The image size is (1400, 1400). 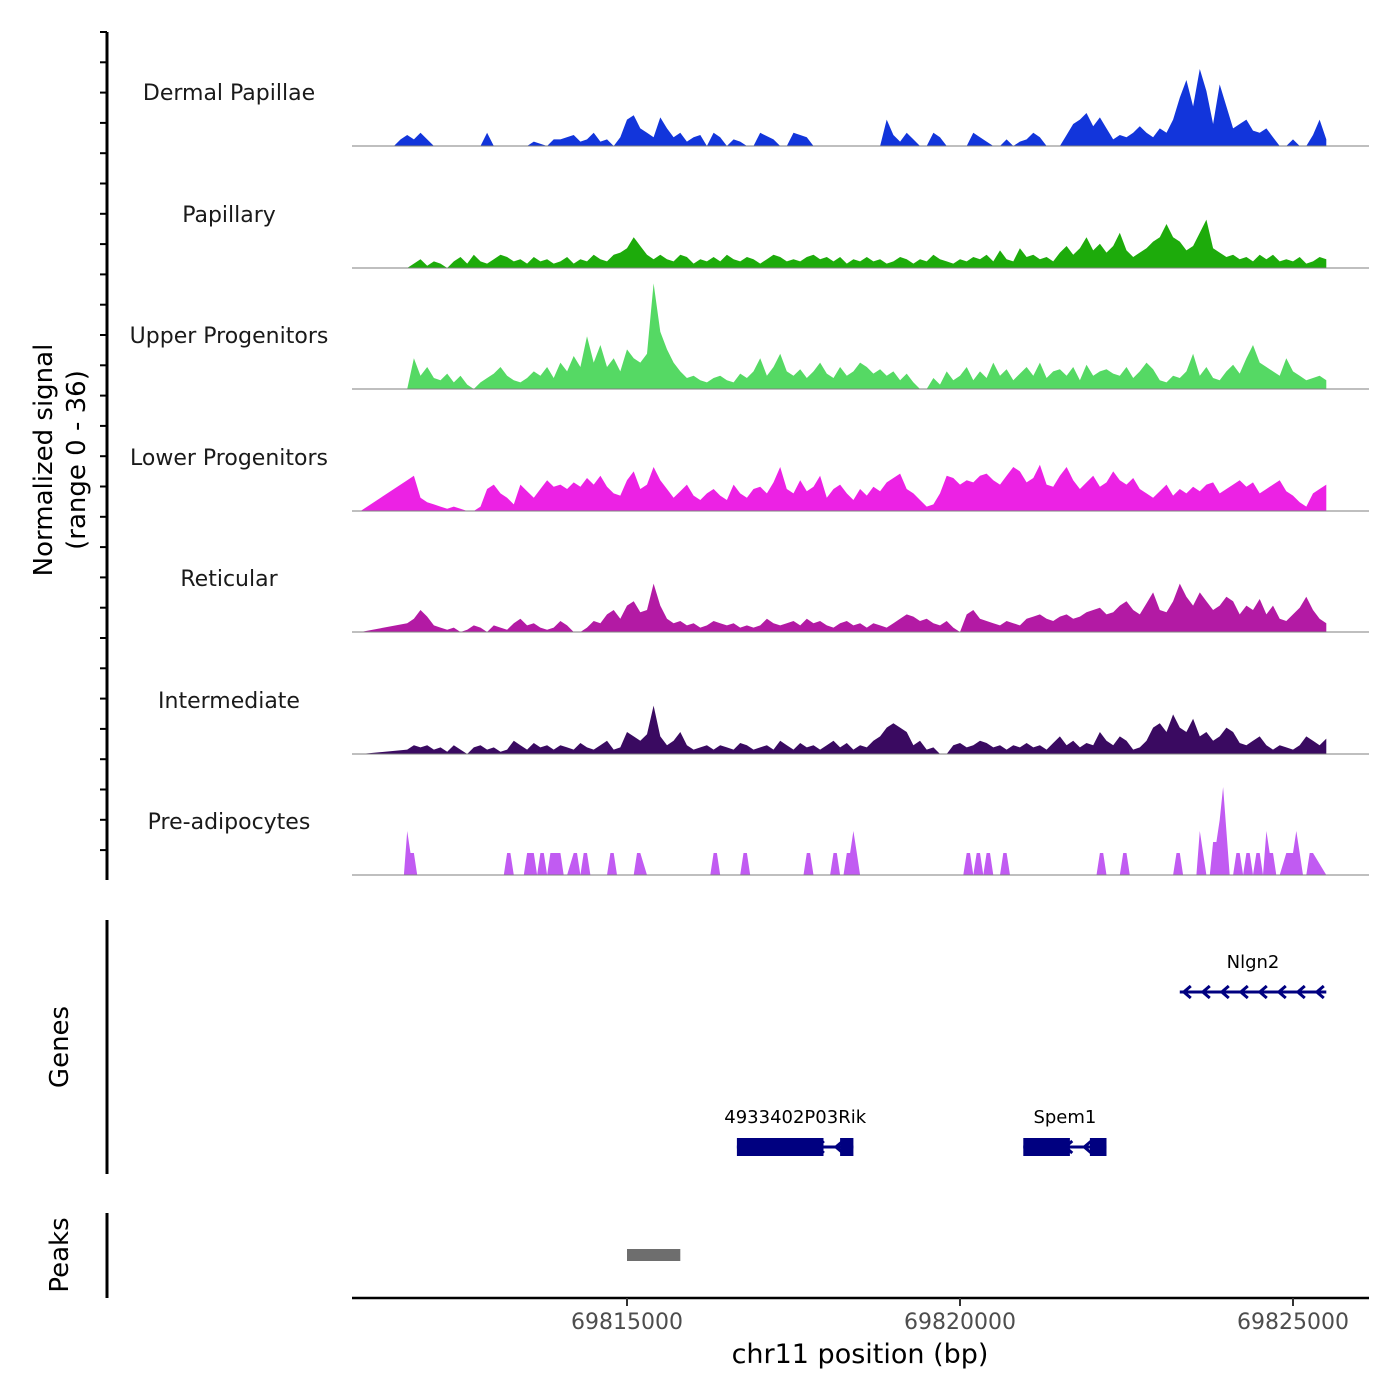 I want to click on track-label: Papillary, so click(x=229, y=215).